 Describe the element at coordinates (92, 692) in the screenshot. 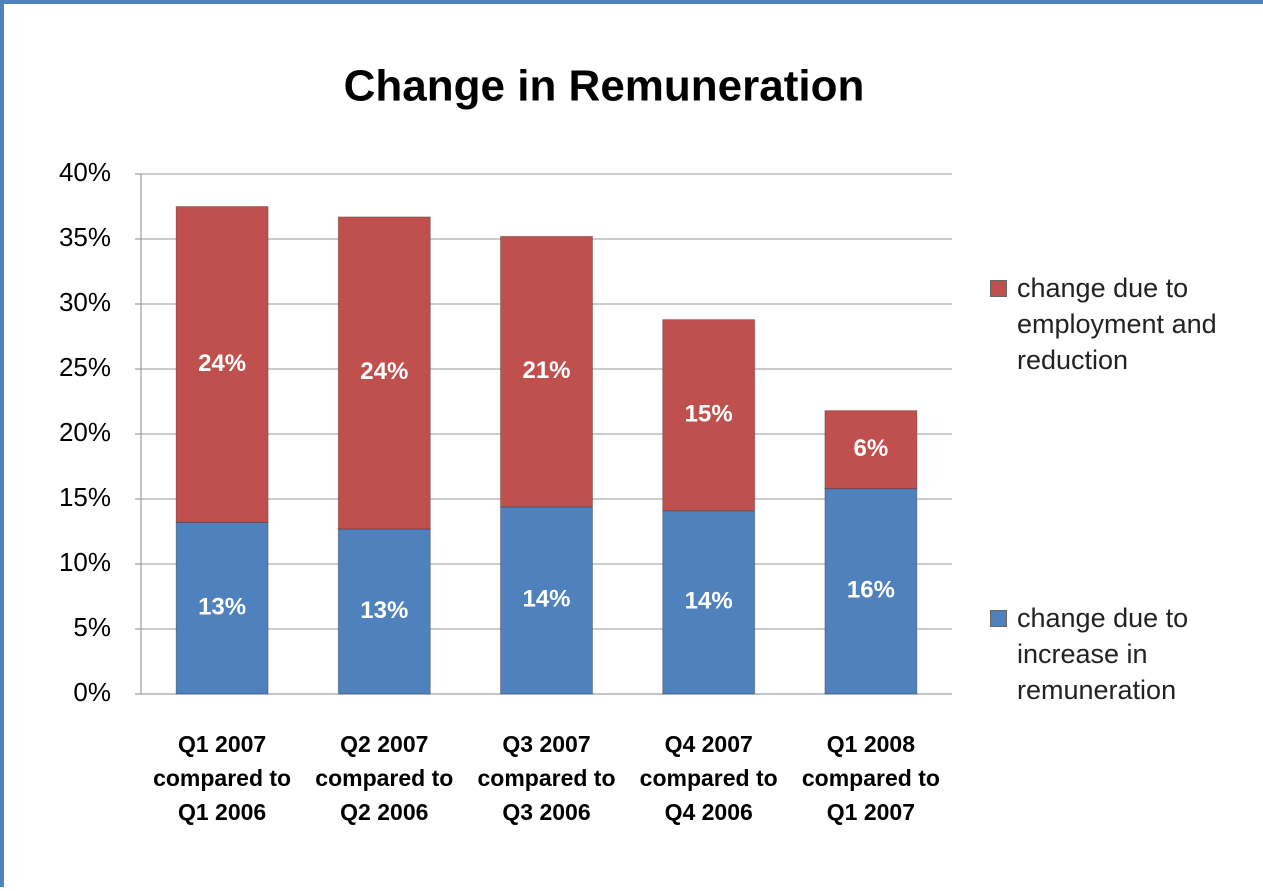

I see `y-tick-label: 0%` at that location.